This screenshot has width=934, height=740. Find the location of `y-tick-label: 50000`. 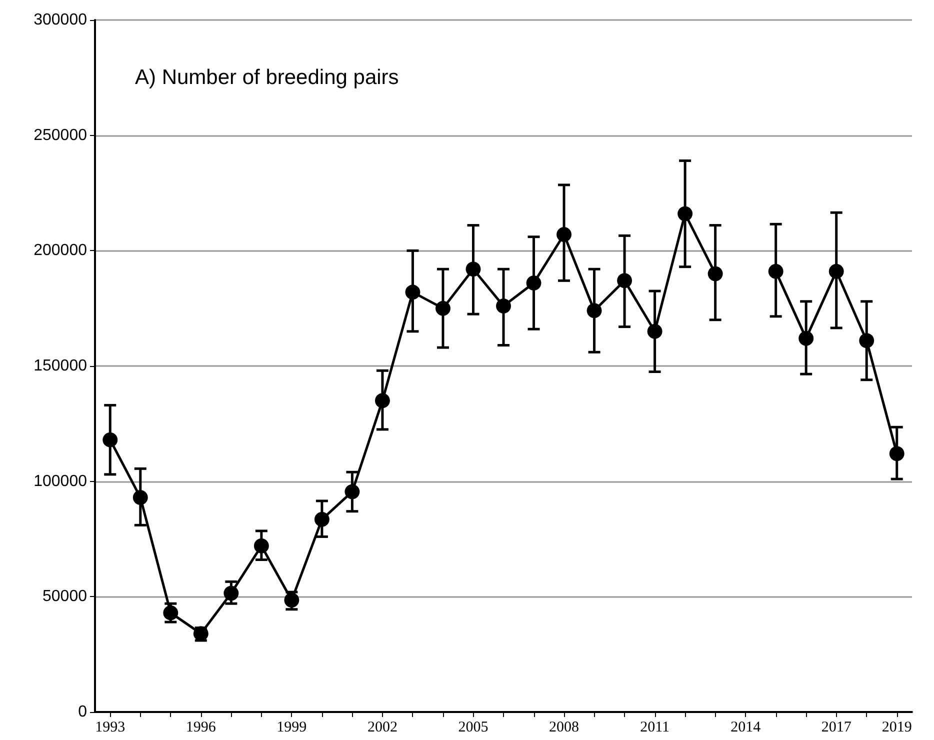

y-tick-label: 50000 is located at coordinates (65, 597).